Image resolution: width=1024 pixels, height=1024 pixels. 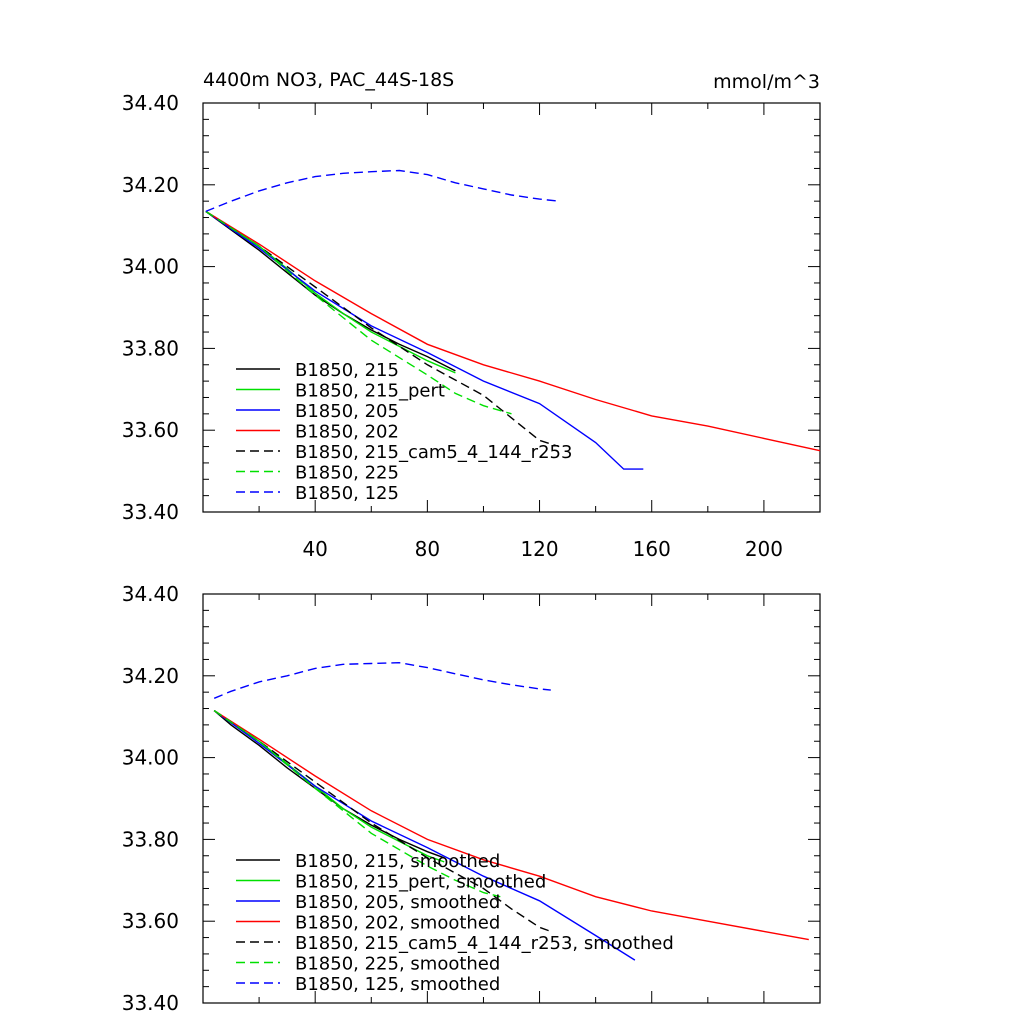 I want to click on x-tick-label: 80, so click(x=427, y=549).